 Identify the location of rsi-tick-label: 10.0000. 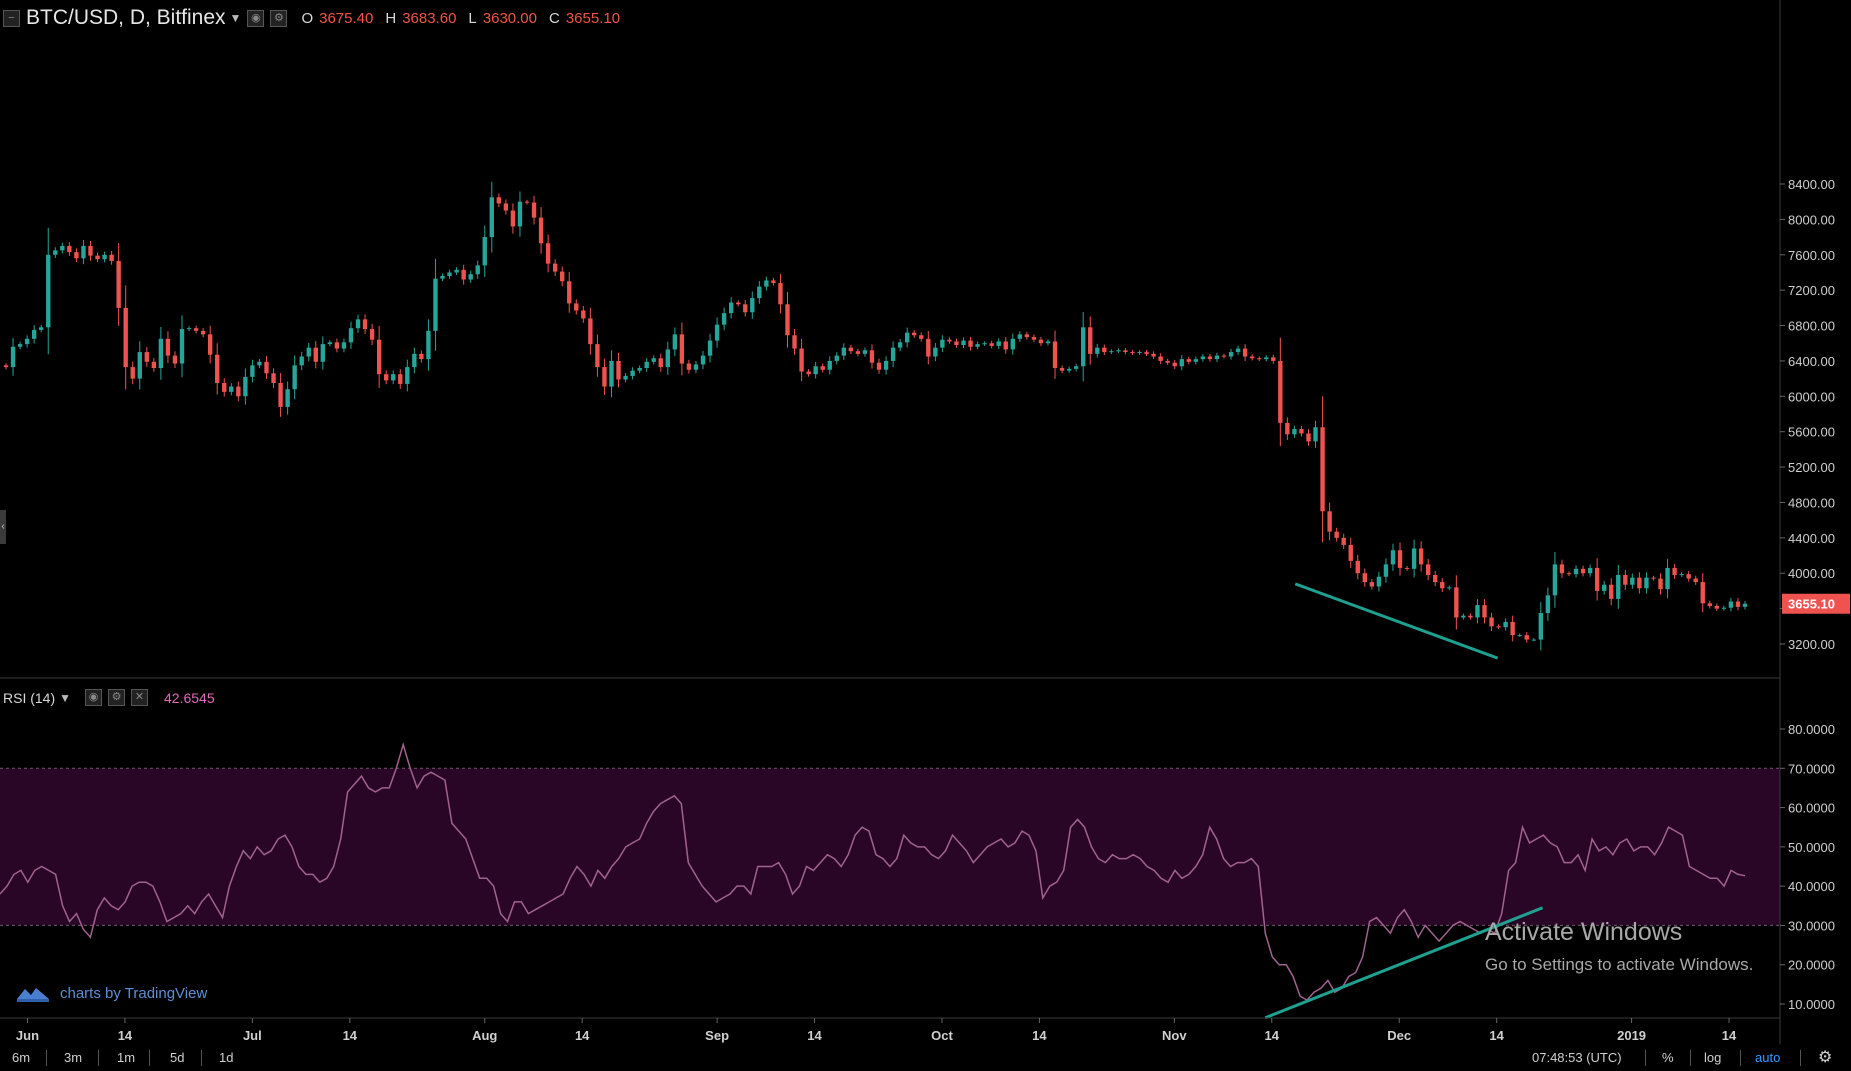
(1811, 1004).